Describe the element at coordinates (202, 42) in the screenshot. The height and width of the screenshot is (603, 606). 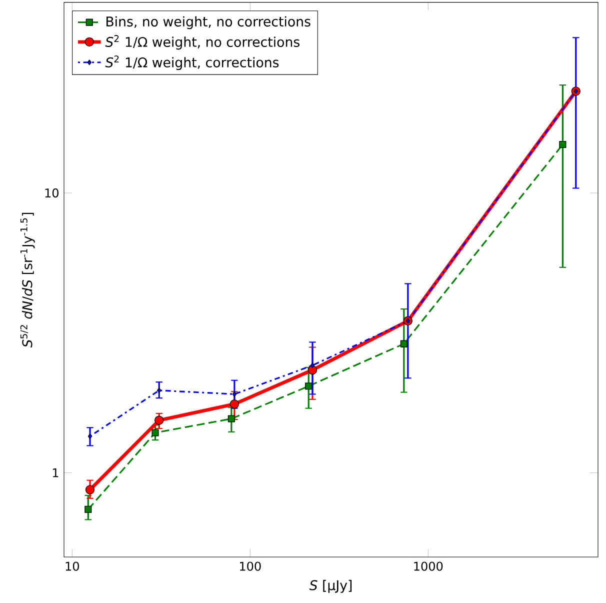
I see `legend-label: S$^{2}$ 1/Ω weight, no corrections` at that location.